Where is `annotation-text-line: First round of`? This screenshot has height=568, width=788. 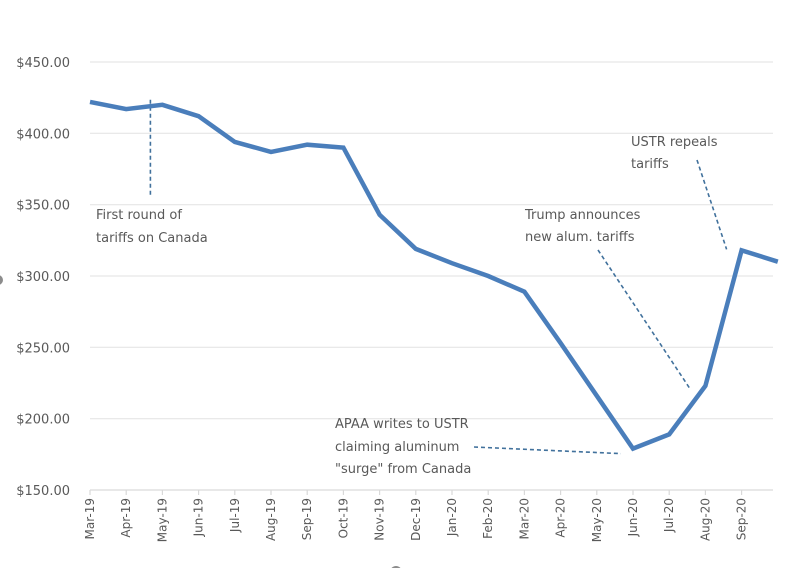
annotation-text-line: First round of is located at coordinates (139, 215).